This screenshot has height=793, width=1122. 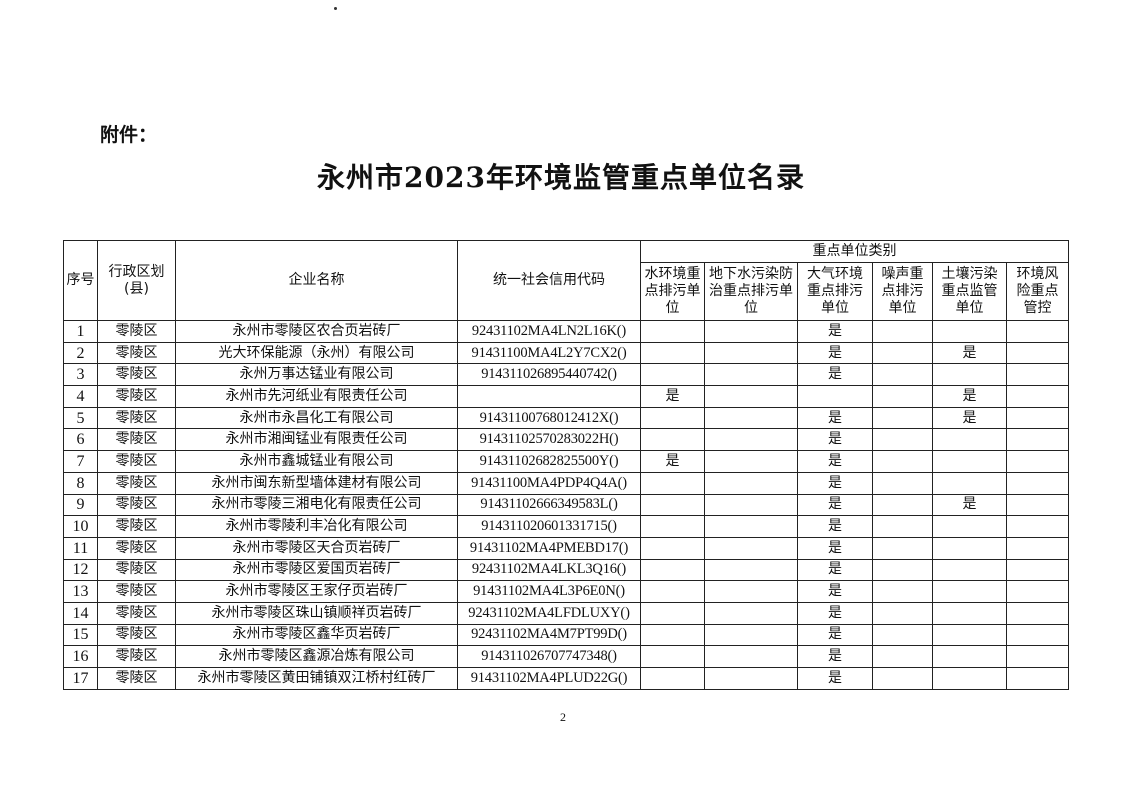 I want to click on company-name-cell: 永州市永昌化工有限公司, so click(x=316, y=418).